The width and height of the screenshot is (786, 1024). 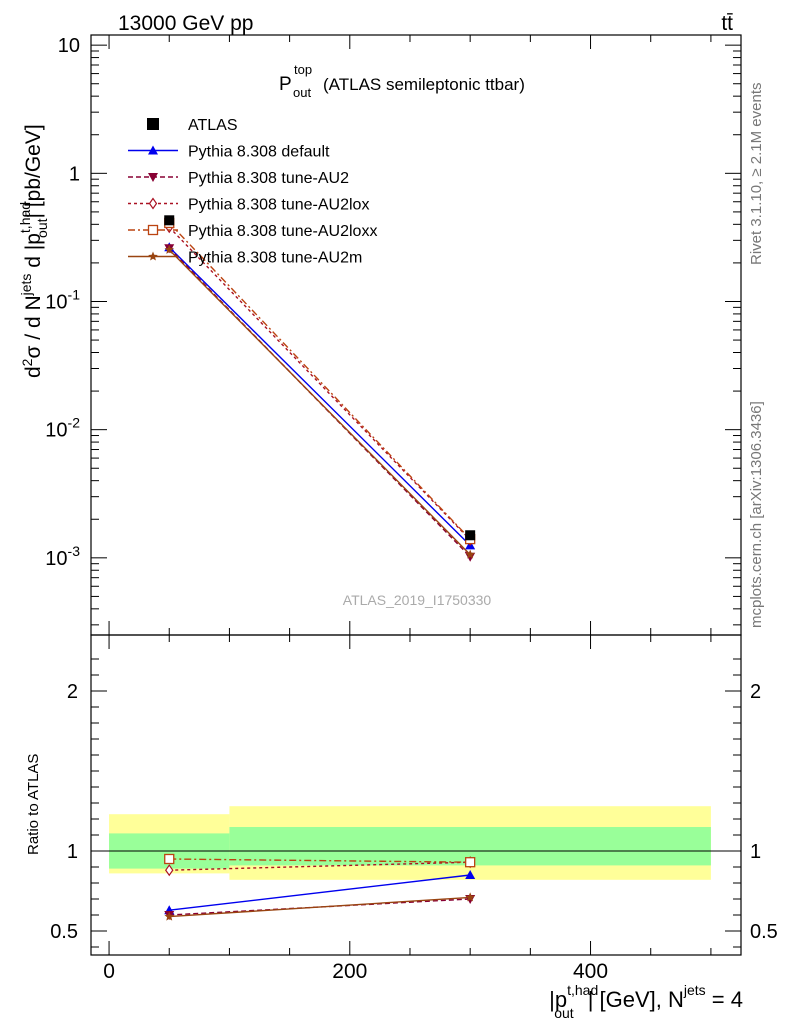 I want to click on main-series-lines, so click(x=319, y=390).